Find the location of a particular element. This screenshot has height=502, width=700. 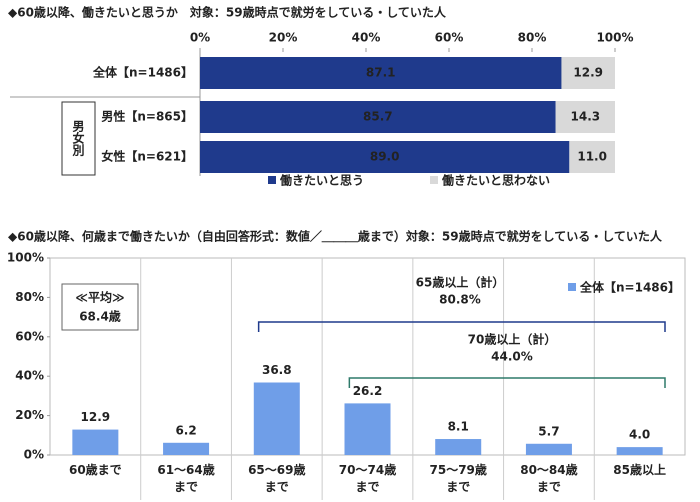

average-label: ≪平均≫ is located at coordinates (99, 297).